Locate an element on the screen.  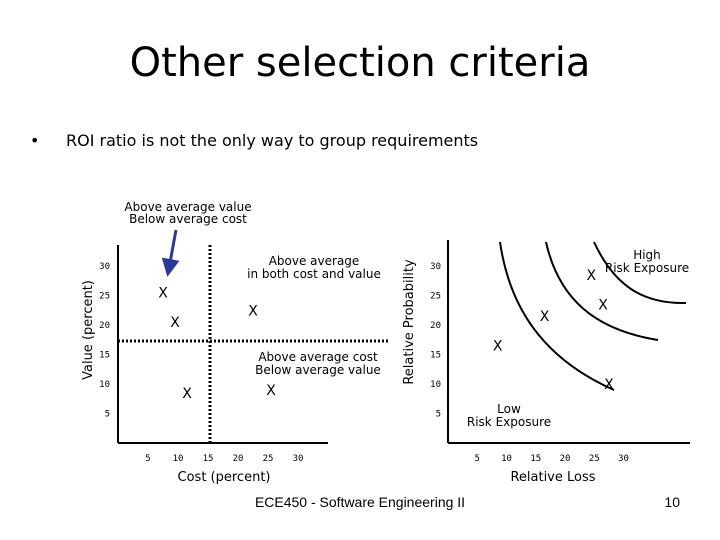
value-y-tick-label: 20 is located at coordinates (104, 326).